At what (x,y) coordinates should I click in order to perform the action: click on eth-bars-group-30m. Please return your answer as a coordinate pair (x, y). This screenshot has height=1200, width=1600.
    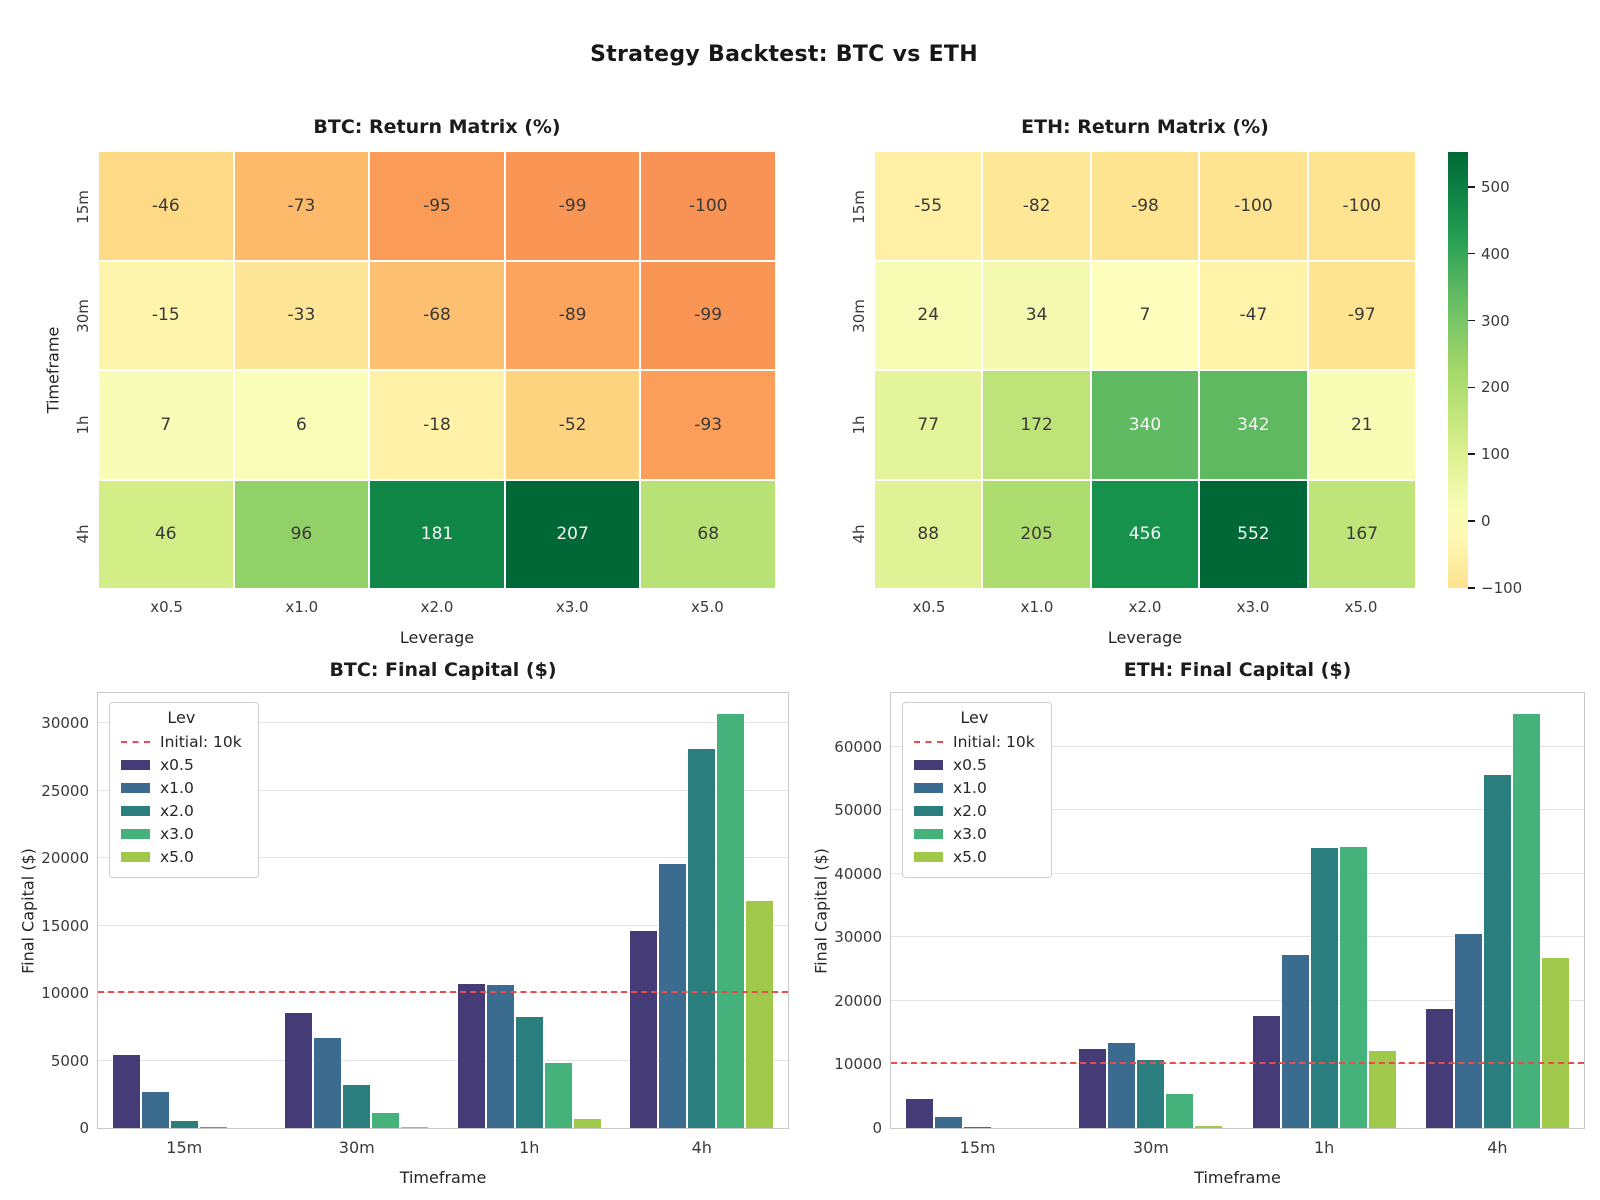
    Looking at the image, I should click on (1150, 1085).